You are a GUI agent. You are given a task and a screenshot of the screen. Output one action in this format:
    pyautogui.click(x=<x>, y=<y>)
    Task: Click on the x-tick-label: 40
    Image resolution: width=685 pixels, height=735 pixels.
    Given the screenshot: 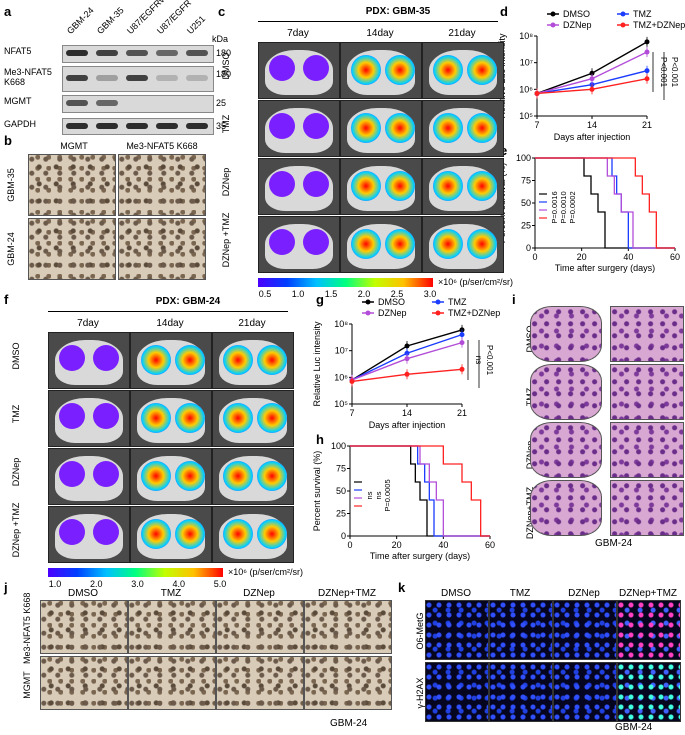 What is the action you would take?
    pyautogui.click(x=628, y=257)
    